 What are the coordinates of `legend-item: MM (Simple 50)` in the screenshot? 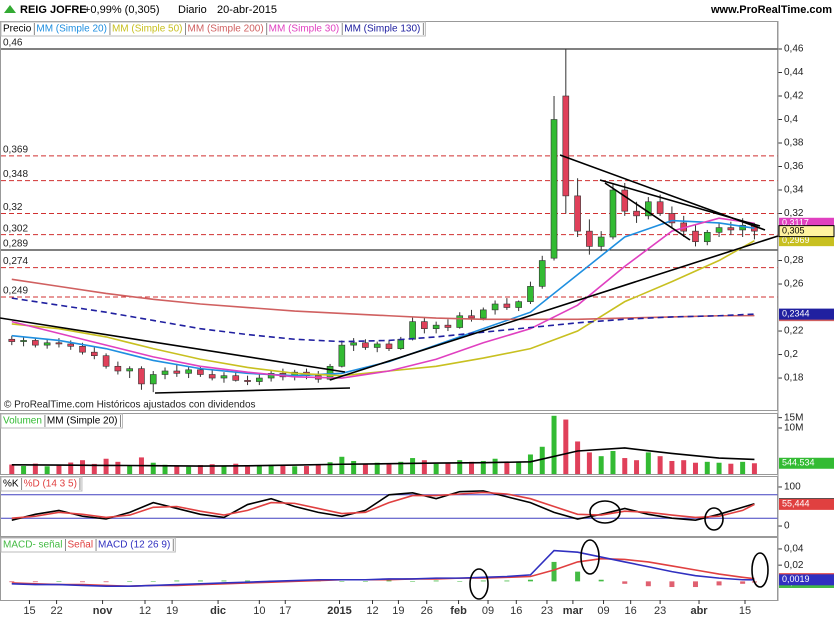 It's located at (147, 29).